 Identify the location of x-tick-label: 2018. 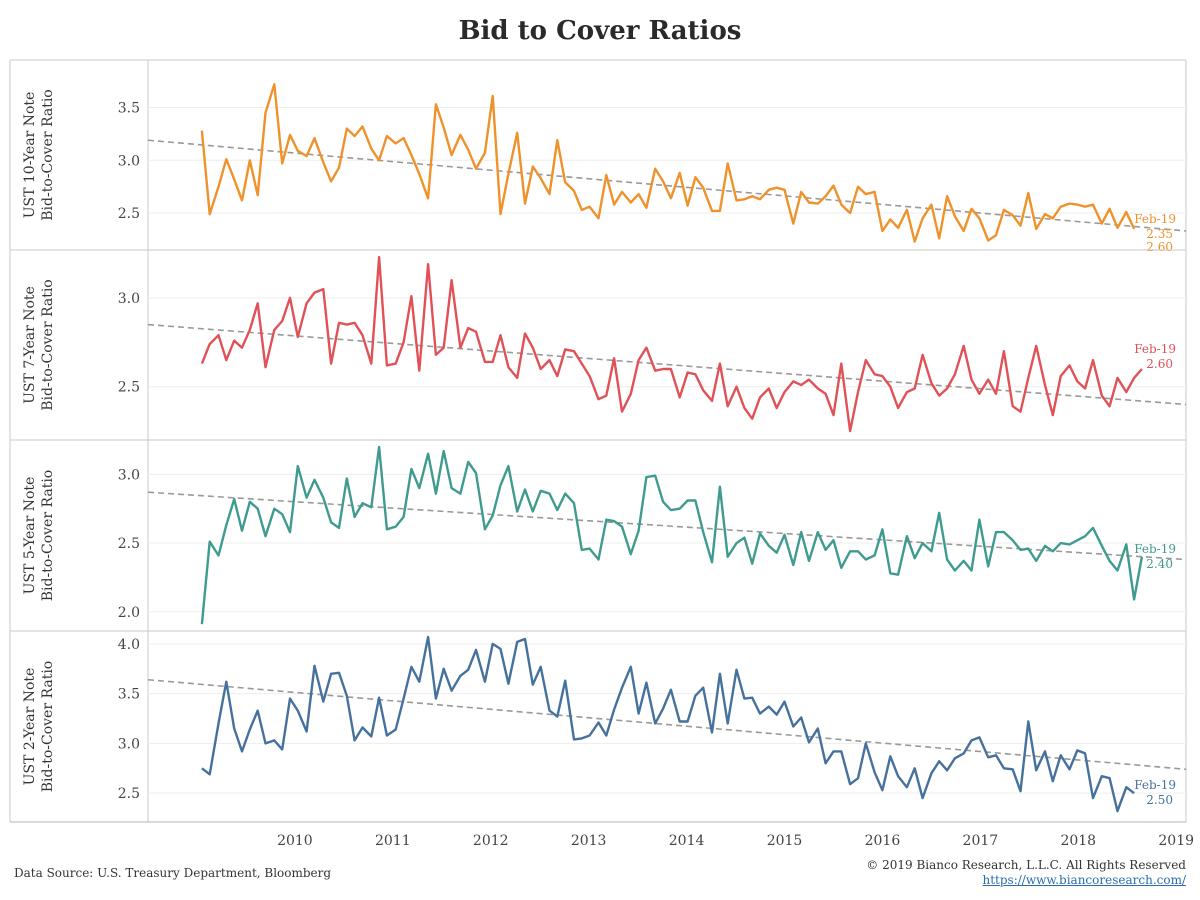
(1078, 841).